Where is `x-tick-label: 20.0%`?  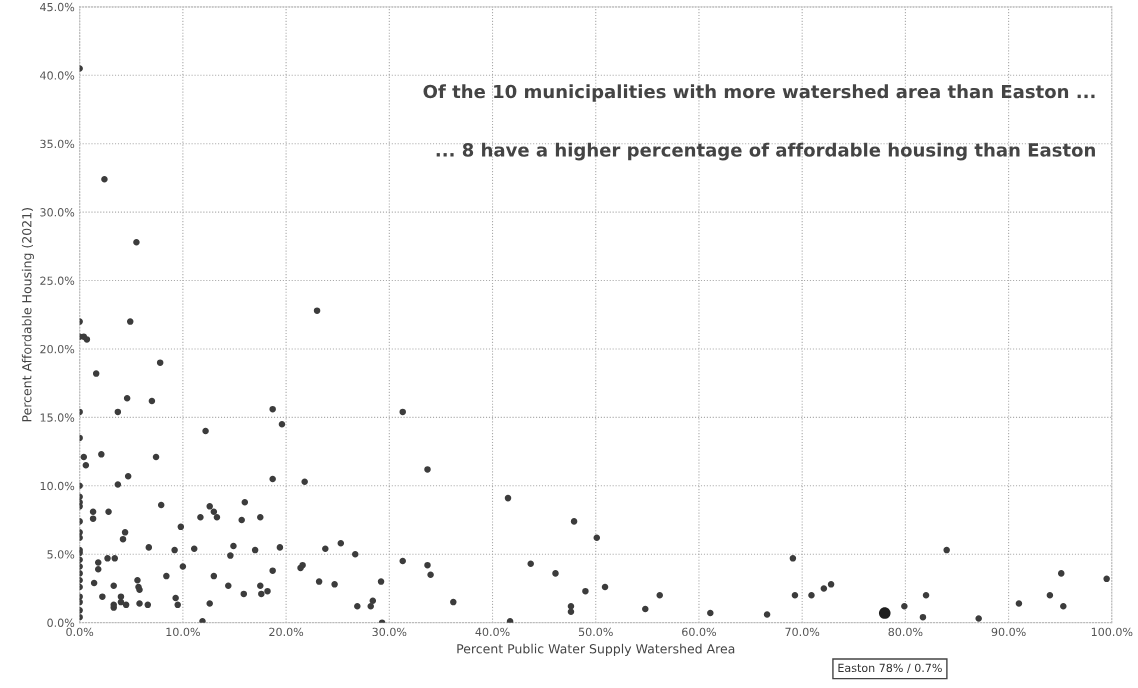
x-tick-label: 20.0% is located at coordinates (286, 632).